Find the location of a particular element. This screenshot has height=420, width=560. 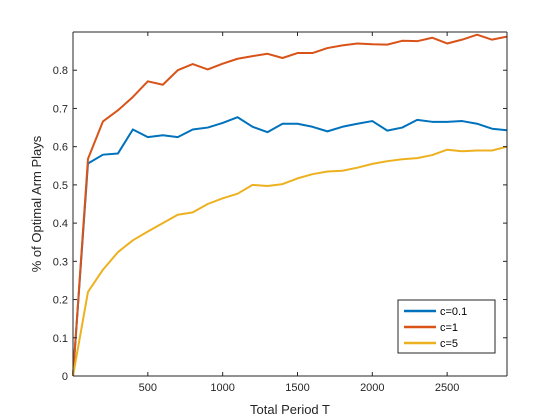

y-tick-label: 0.3 is located at coordinates (60, 262).